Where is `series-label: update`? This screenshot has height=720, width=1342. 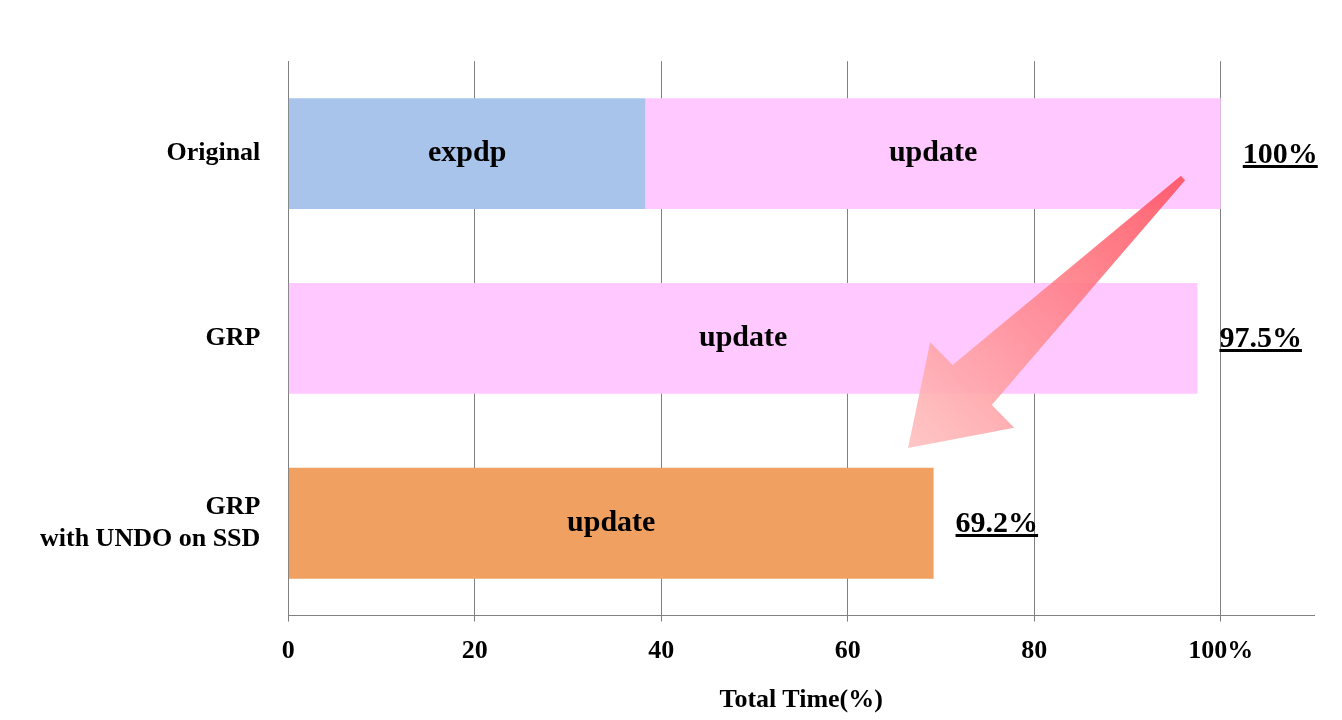 series-label: update is located at coordinates (933, 151).